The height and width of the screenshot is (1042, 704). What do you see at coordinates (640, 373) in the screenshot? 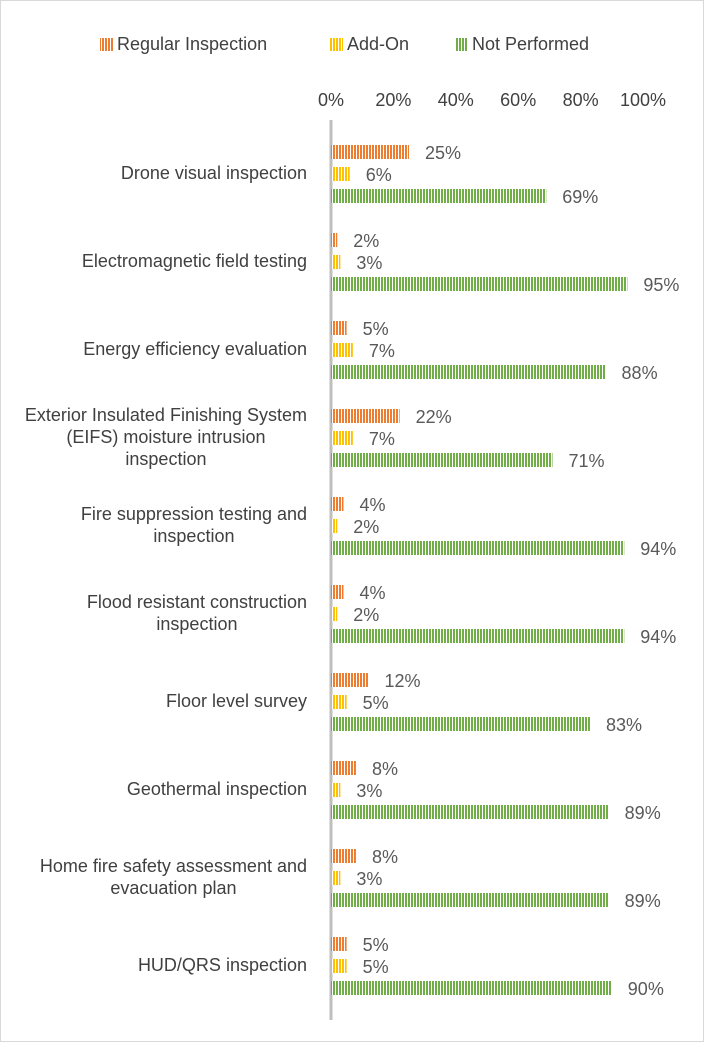
I see `value-label: 88%` at bounding box center [640, 373].